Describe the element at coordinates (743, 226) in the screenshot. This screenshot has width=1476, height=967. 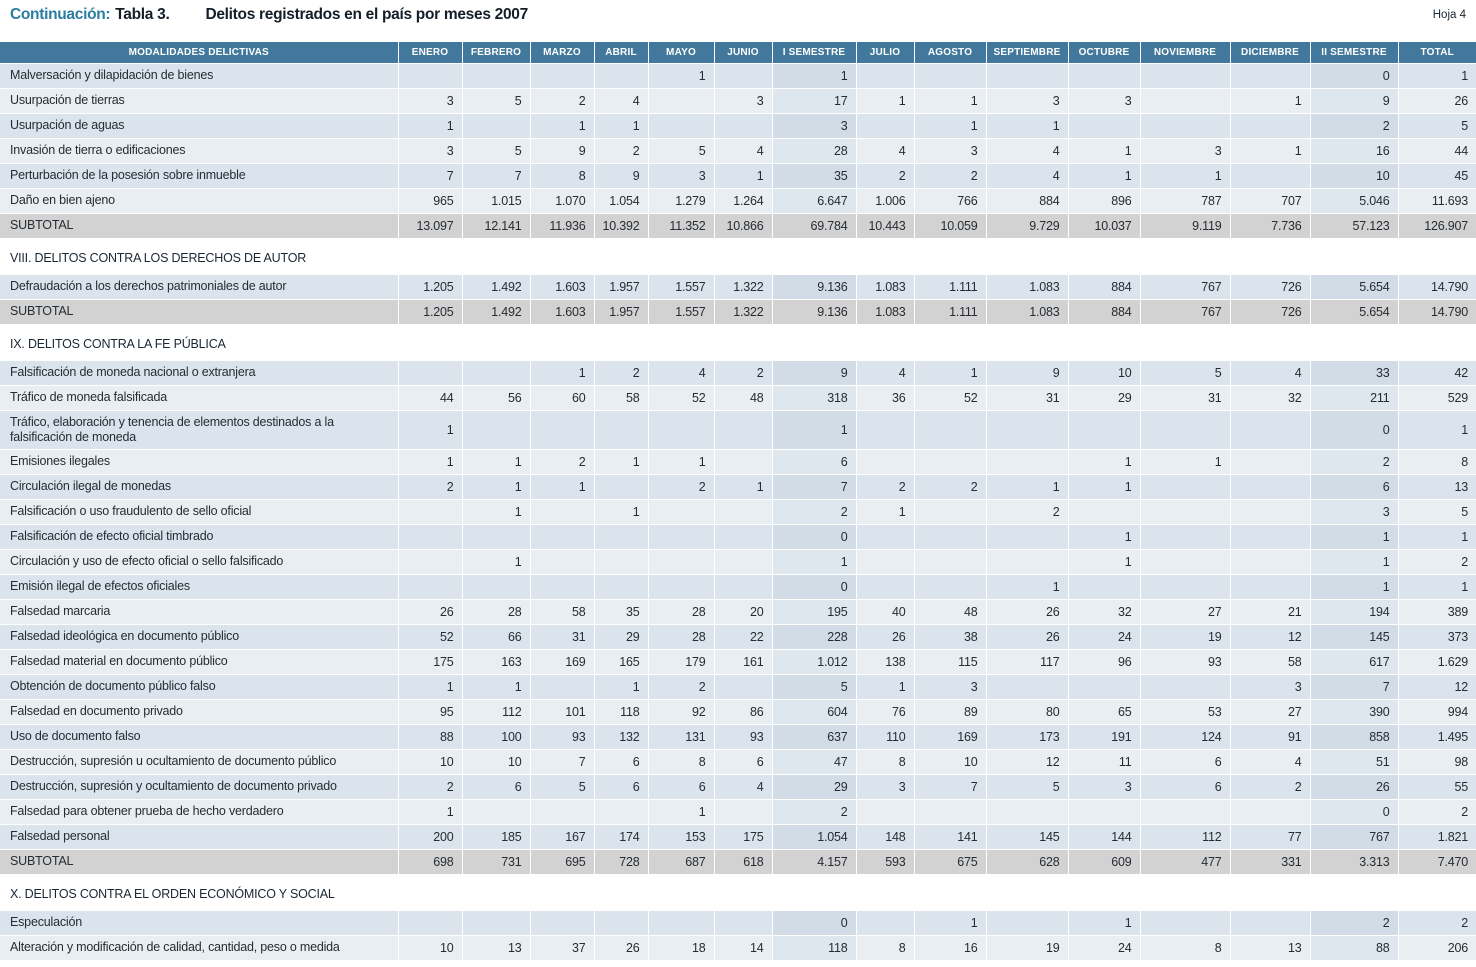
I see `value-cell: 10.866` at that location.